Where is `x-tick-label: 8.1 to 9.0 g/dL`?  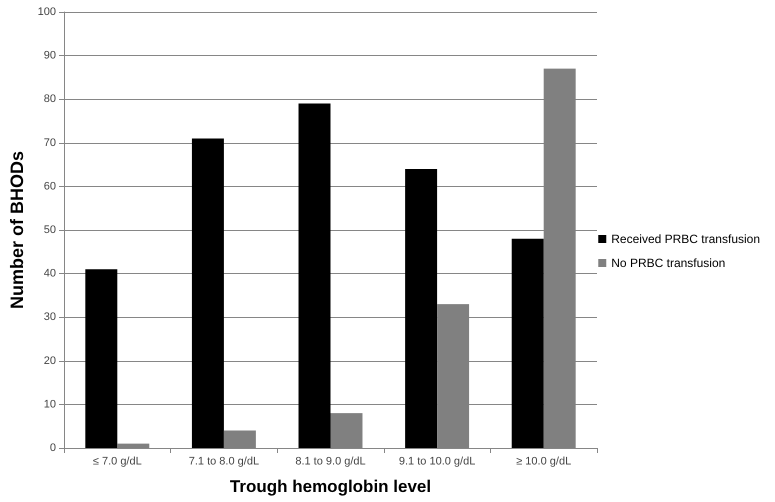
x-tick-label: 8.1 to 9.0 g/dL is located at coordinates (330, 462).